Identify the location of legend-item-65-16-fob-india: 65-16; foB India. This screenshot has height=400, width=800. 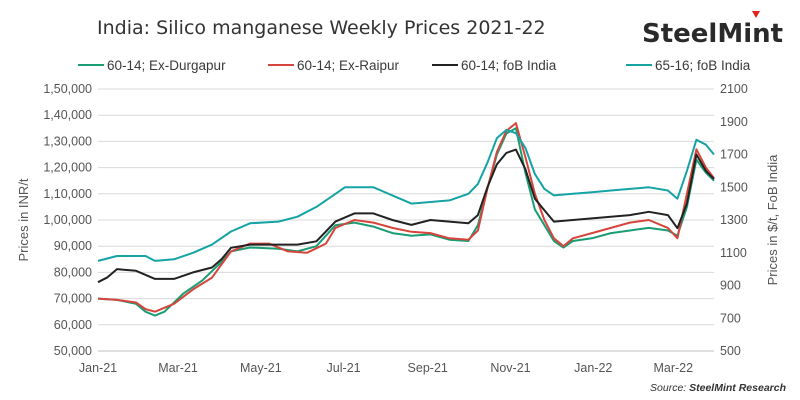
(688, 65).